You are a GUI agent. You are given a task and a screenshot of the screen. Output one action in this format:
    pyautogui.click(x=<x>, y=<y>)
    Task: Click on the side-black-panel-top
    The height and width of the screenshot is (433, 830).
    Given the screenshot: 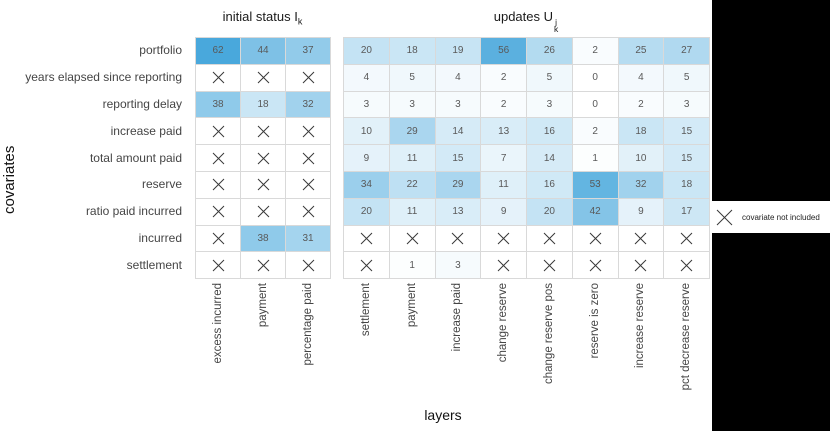 What is the action you would take?
    pyautogui.click(x=771, y=100)
    